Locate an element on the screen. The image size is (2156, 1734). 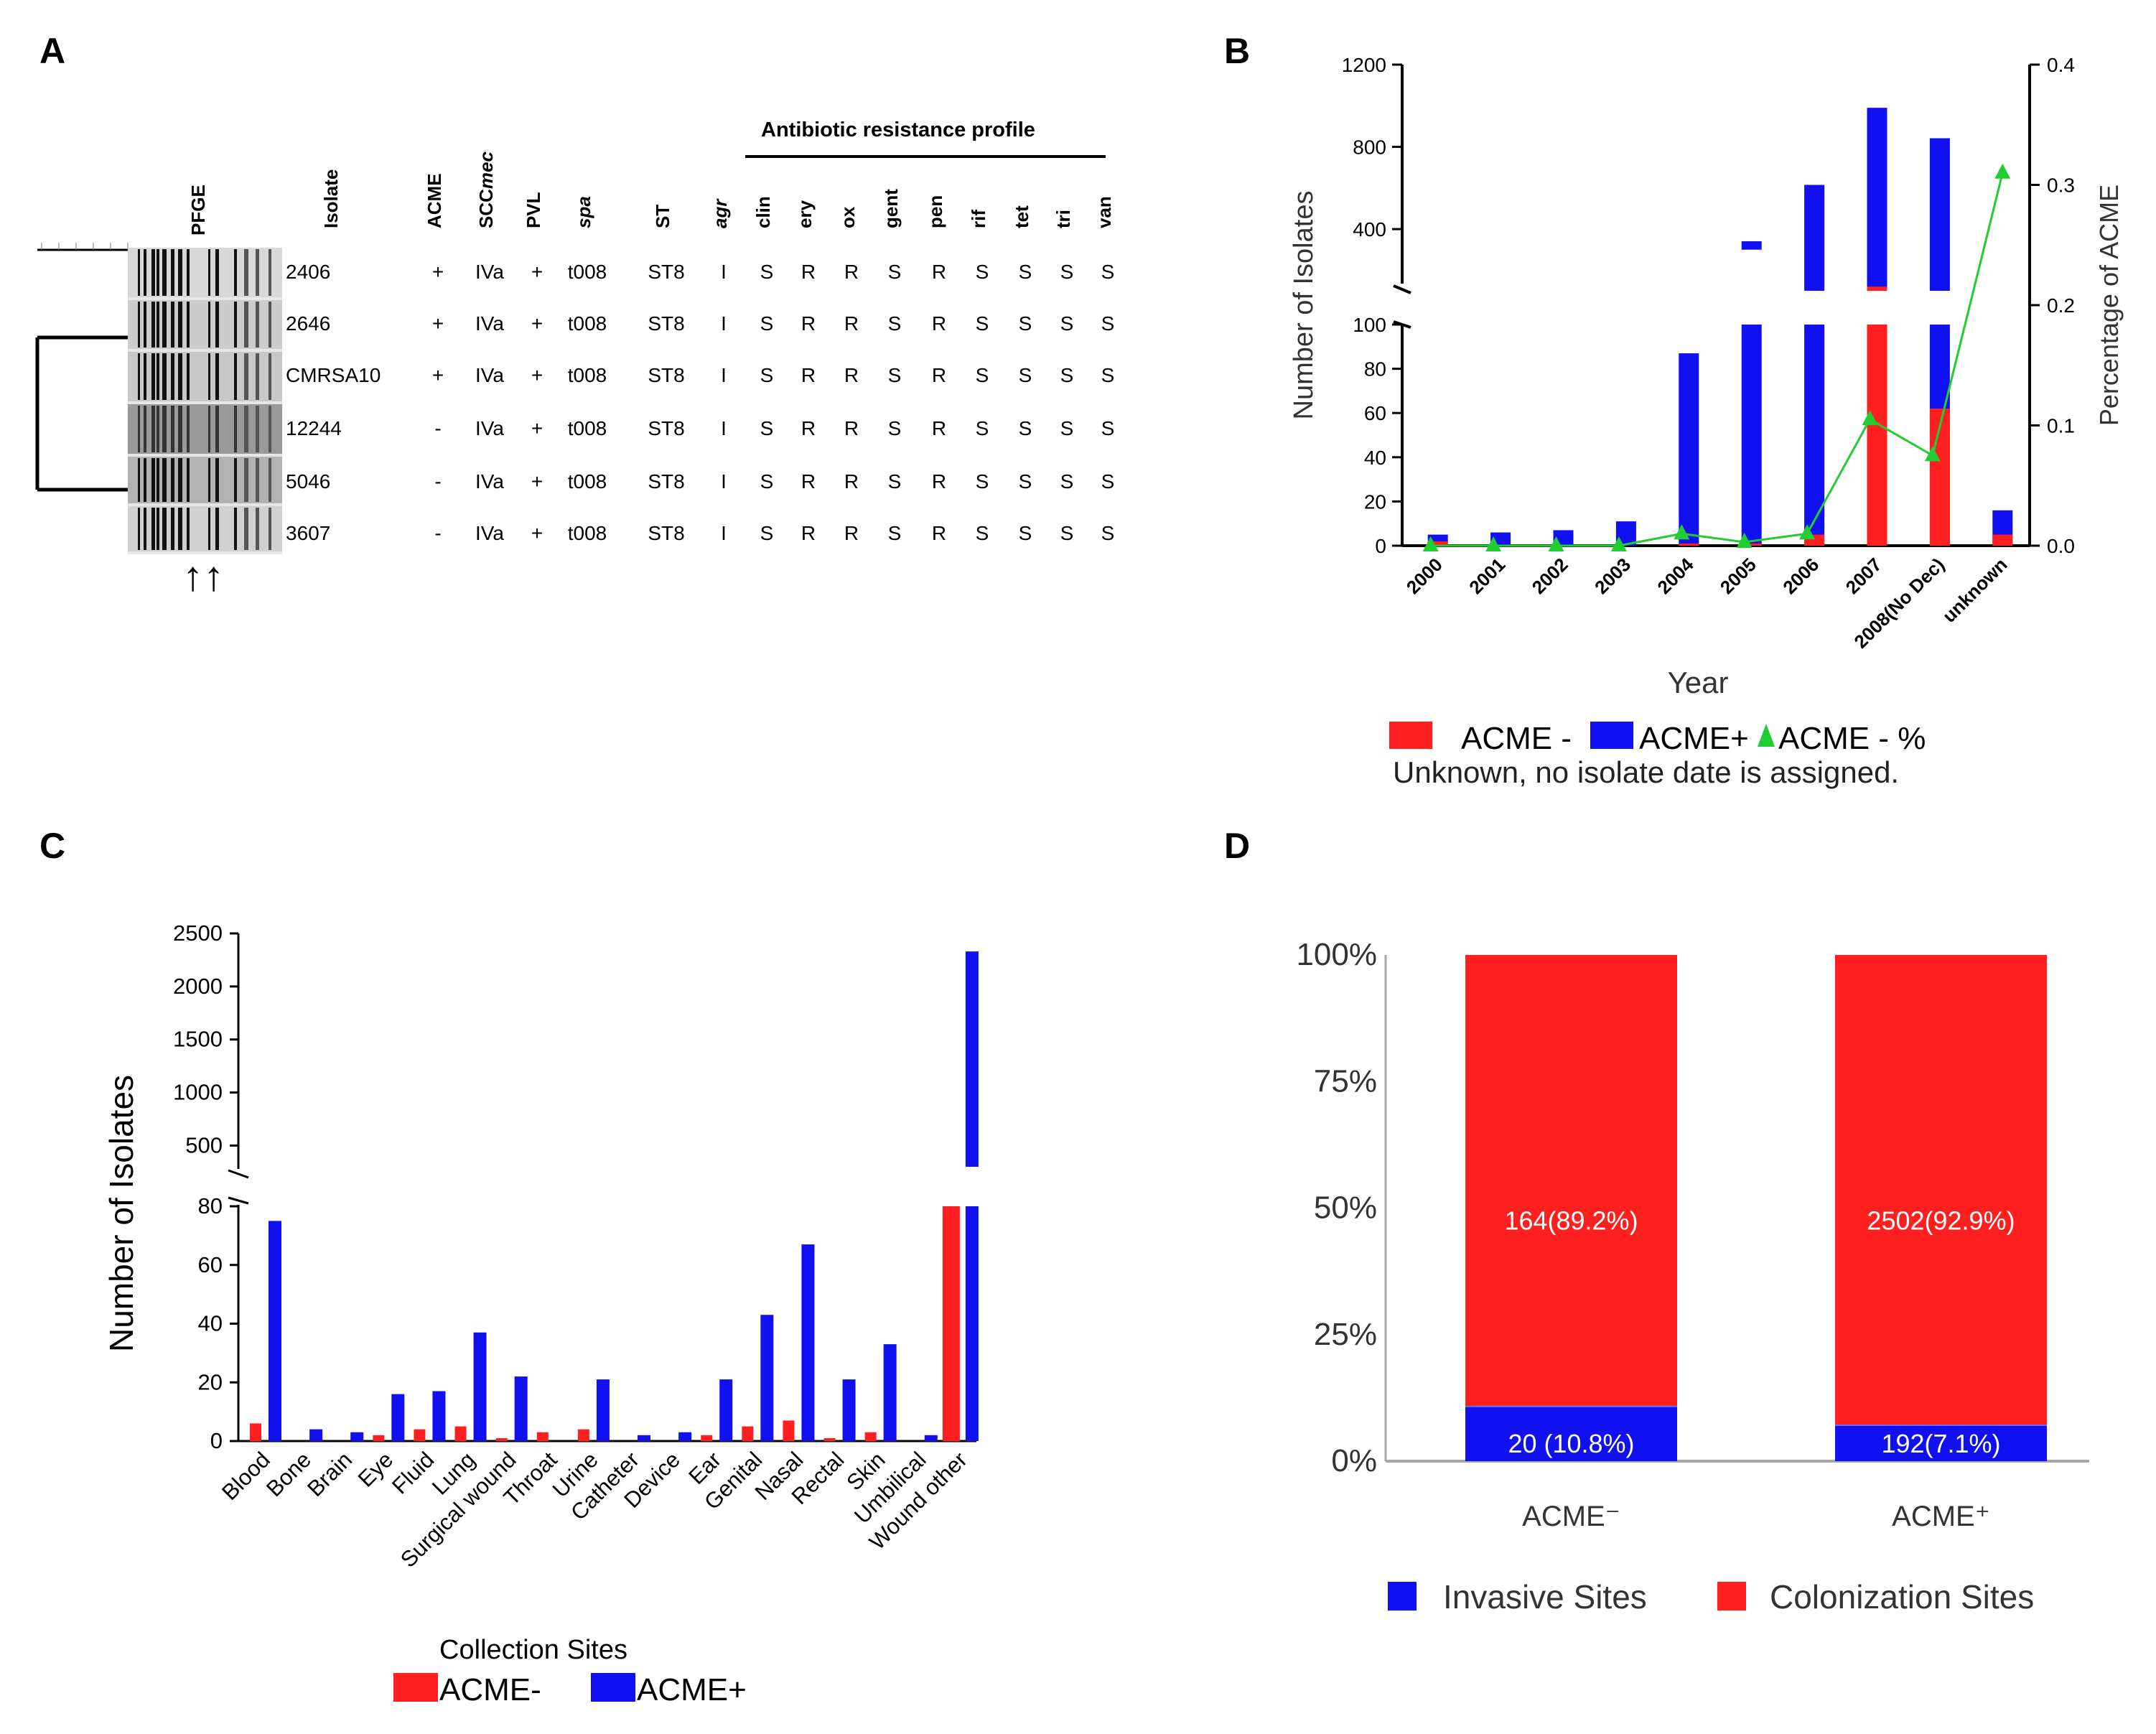
legend-swatch-colonization is located at coordinates (1731, 1596).